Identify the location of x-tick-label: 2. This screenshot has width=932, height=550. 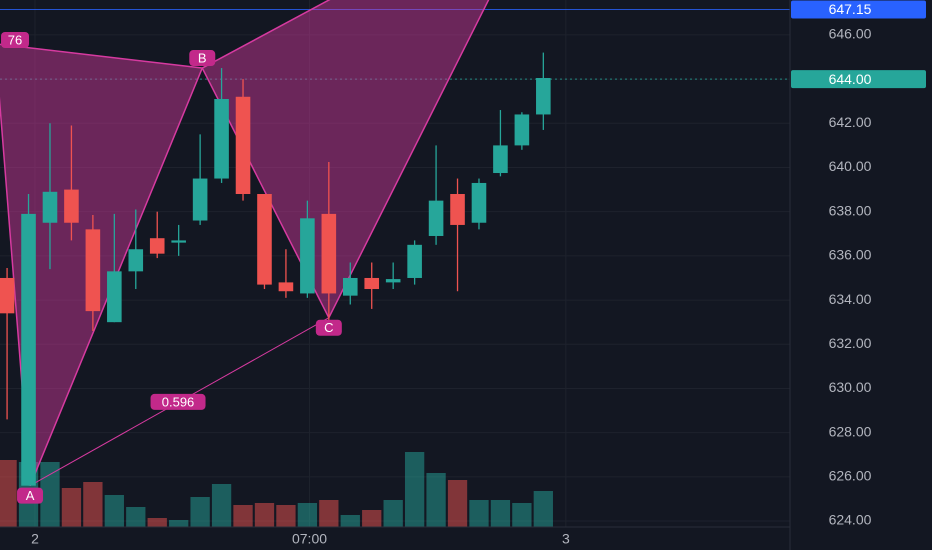
(35, 539).